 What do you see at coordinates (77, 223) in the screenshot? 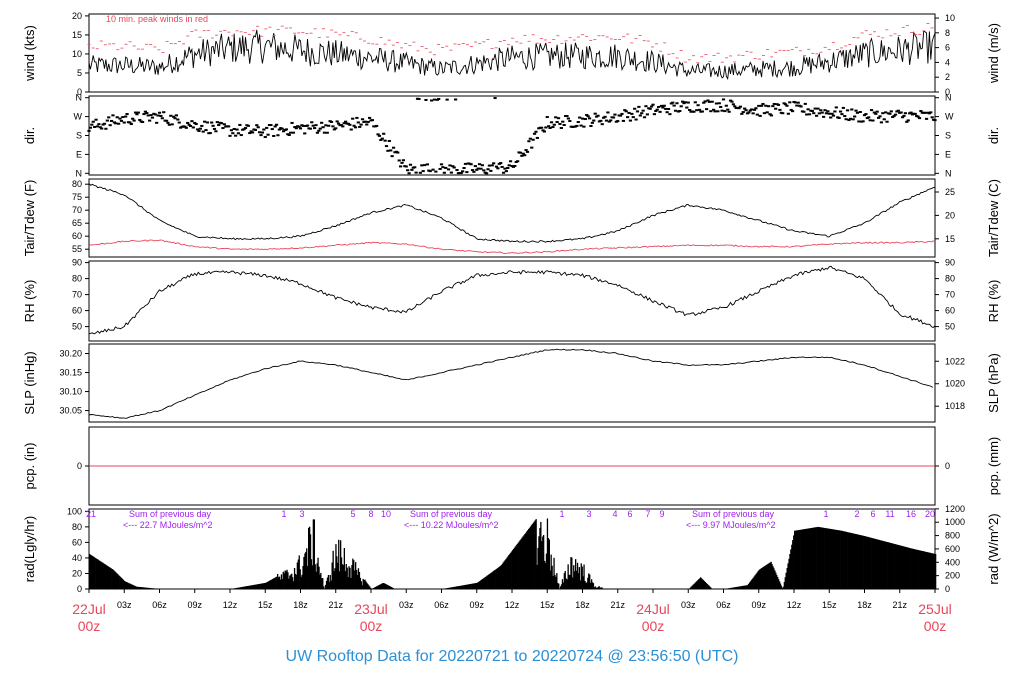
I see `left-tick-label-temp: 65` at bounding box center [77, 223].